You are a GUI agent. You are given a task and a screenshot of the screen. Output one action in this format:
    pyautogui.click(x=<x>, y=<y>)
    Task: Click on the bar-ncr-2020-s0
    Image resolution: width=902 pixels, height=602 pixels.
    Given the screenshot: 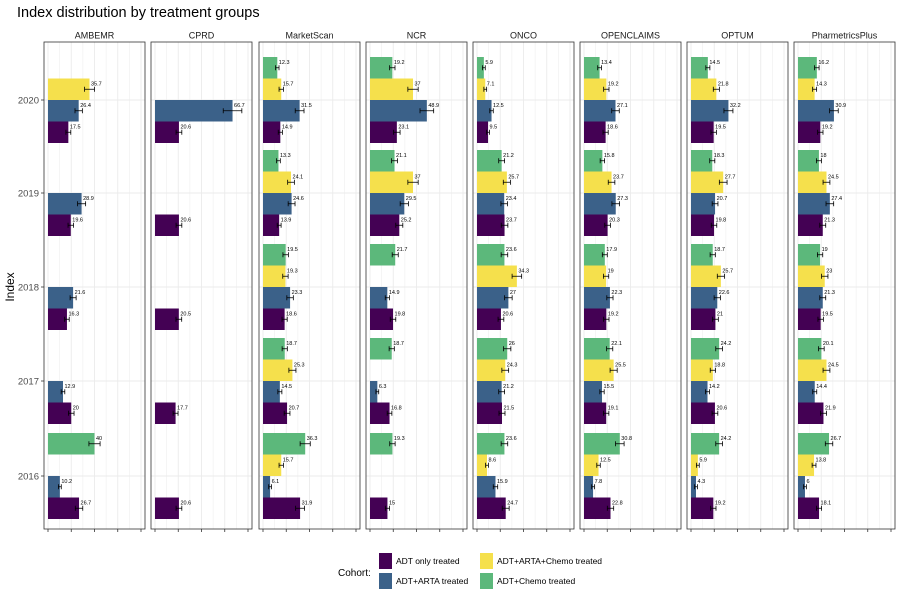 What is the action you would take?
    pyautogui.click(x=383, y=132)
    